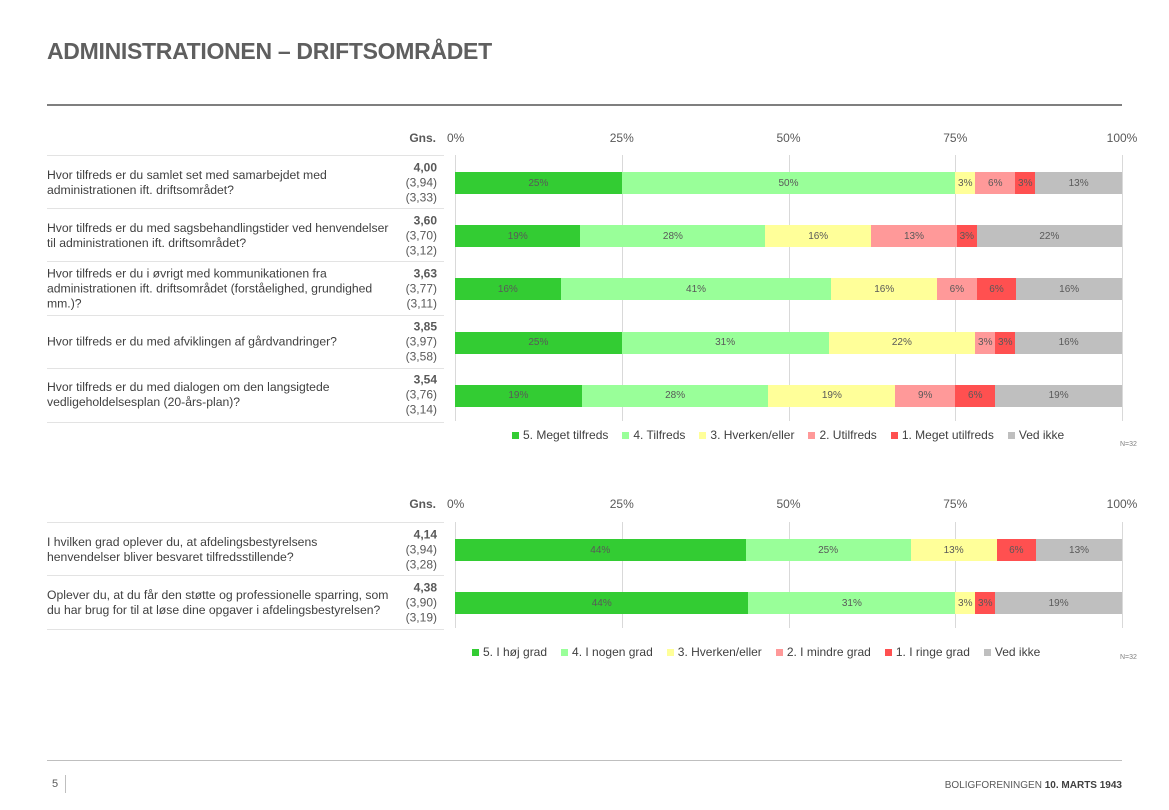 This screenshot has width=1169, height=810. I want to click on x-axis-tick: 100%, so click(1122, 504).